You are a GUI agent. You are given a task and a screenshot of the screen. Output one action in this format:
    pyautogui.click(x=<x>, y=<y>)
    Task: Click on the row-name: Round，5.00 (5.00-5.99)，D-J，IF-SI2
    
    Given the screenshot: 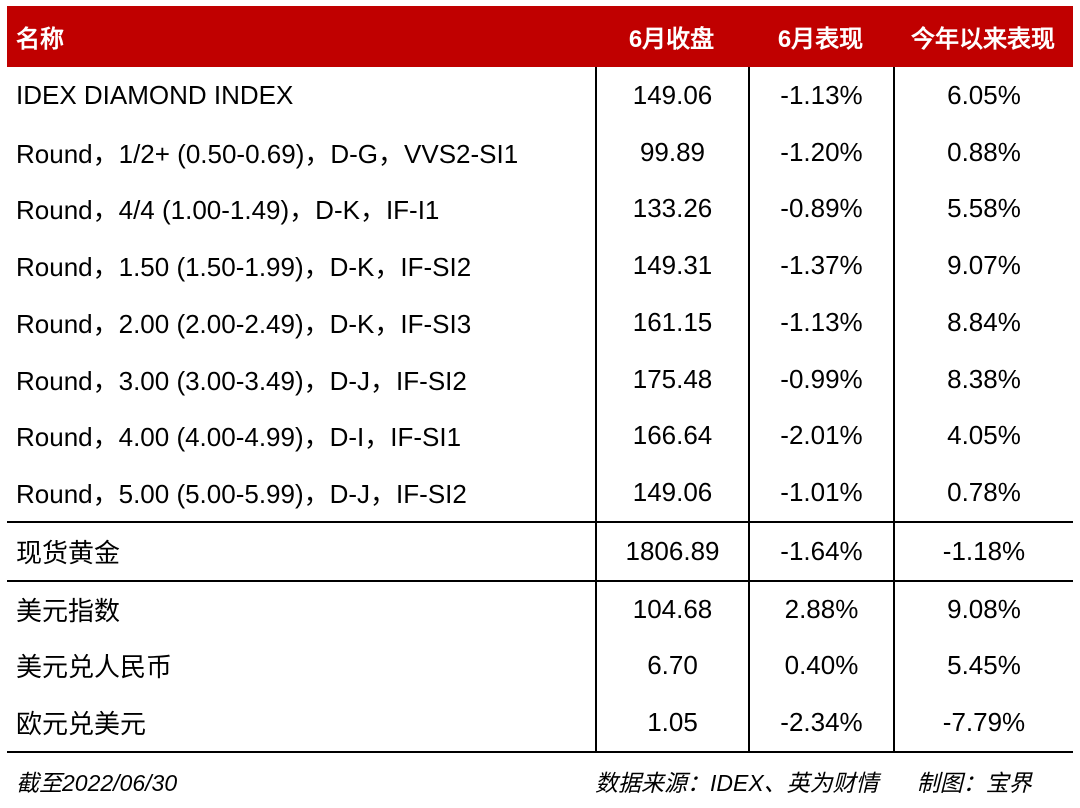 What is the action you would take?
    pyautogui.click(x=241, y=494)
    